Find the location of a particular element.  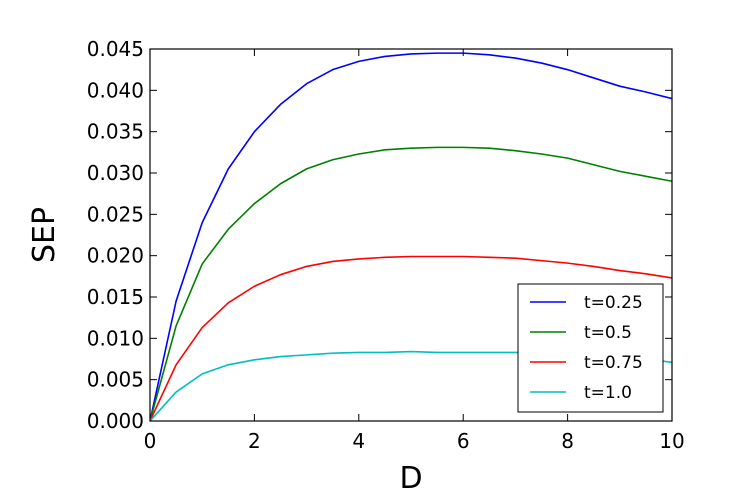

x-tick-label: 4 is located at coordinates (358, 441).